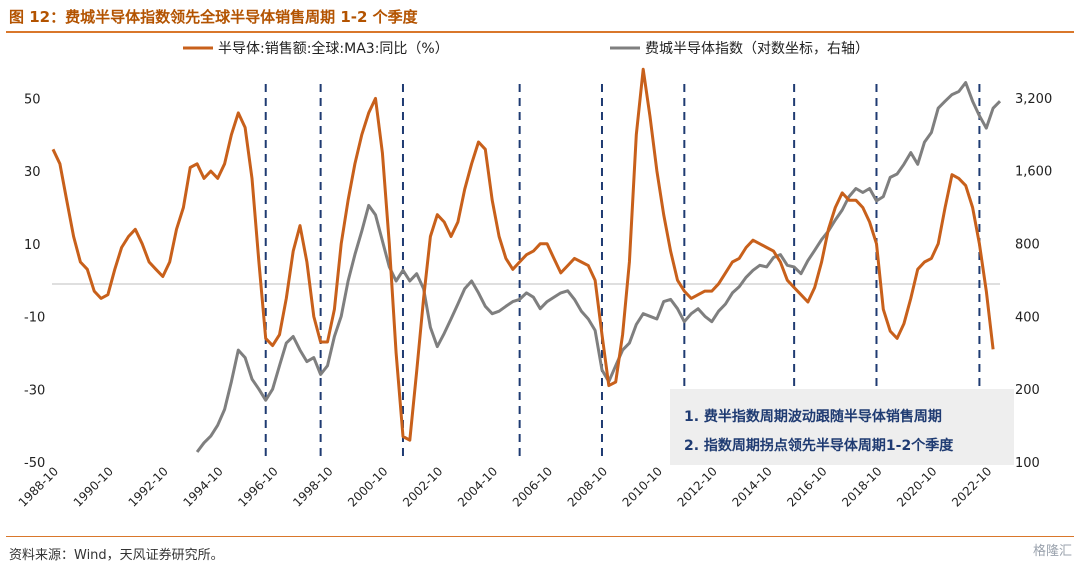 The image size is (1080, 564). Describe the element at coordinates (757, 49) in the screenshot. I see `legend-label-sox: 费城半导体指数（对数坐标，右轴）` at that location.